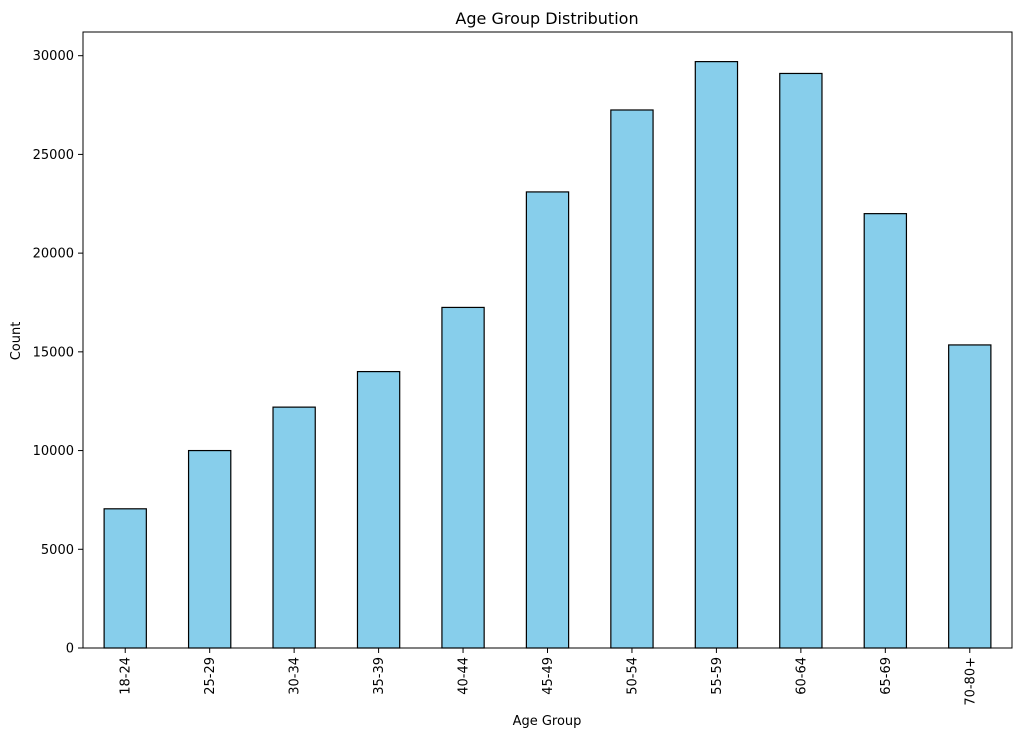 Image resolution: width=1023 pixels, height=743 pixels. I want to click on y-tick-label: 20000, so click(53, 254).